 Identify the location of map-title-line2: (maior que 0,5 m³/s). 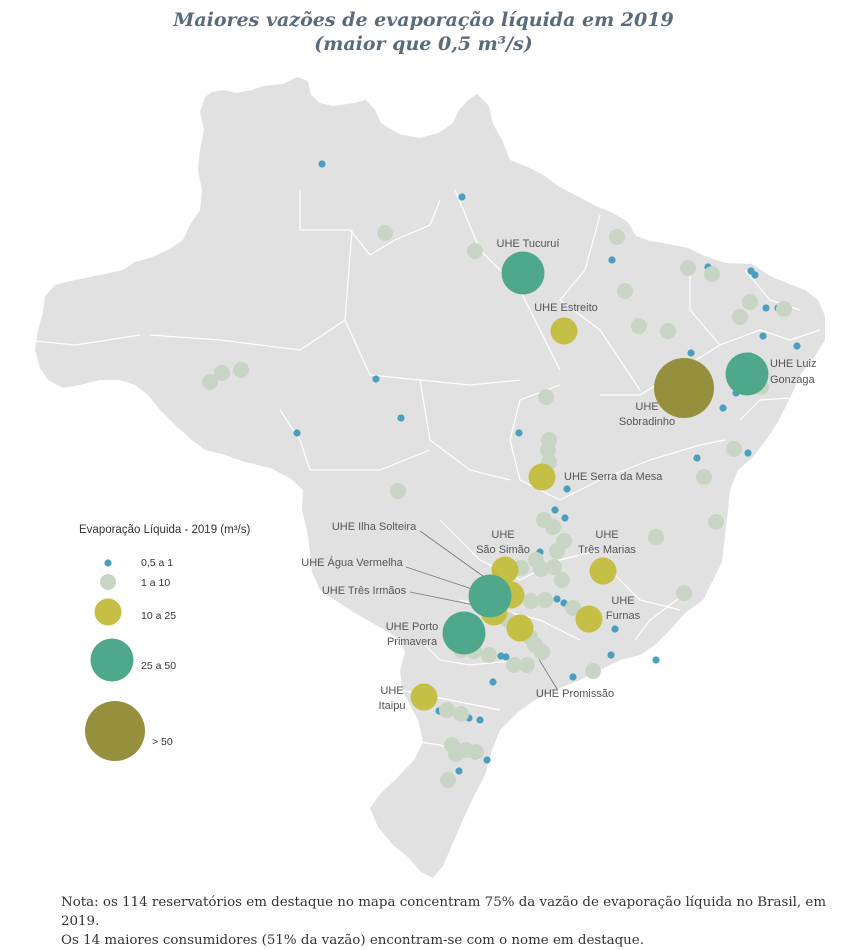
(423, 44).